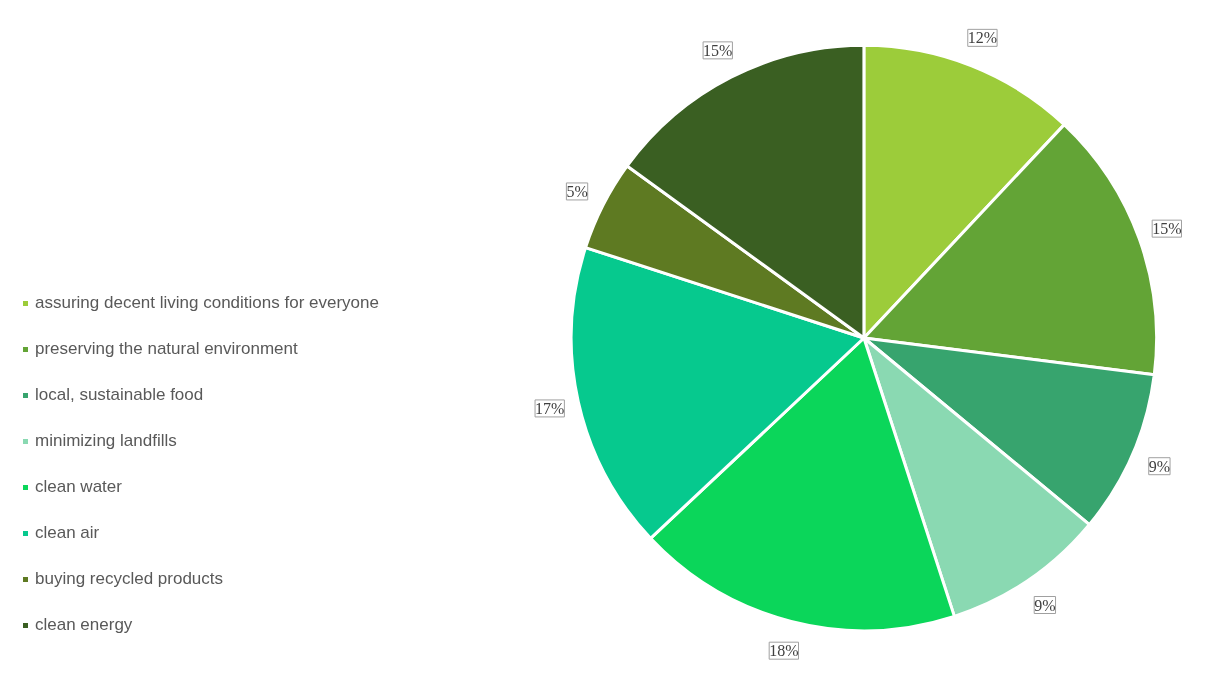 This screenshot has width=1209, height=683. What do you see at coordinates (982, 38) in the screenshot?
I see `data-label: 12%` at bounding box center [982, 38].